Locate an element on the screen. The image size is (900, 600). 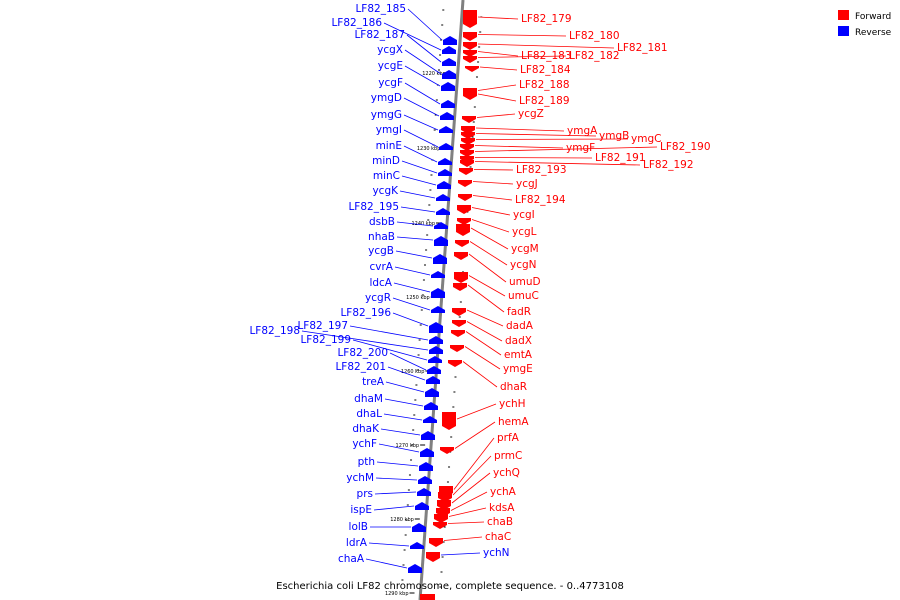
forward-gene-label-ymgf: ymgF is located at coordinates (580, 148).